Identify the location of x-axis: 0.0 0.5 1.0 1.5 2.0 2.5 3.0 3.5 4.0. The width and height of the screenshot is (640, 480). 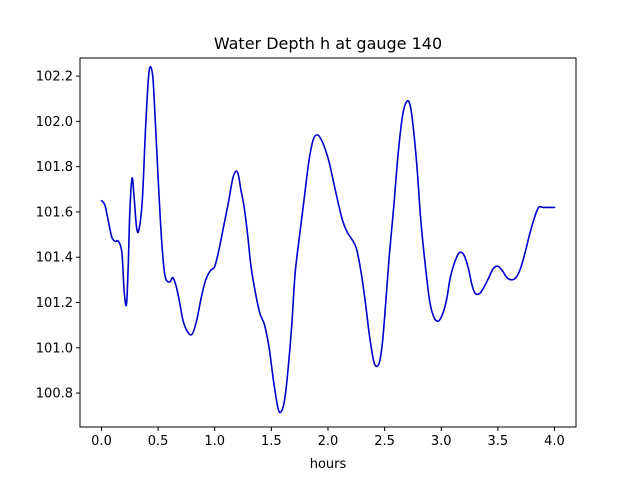
(328, 438).